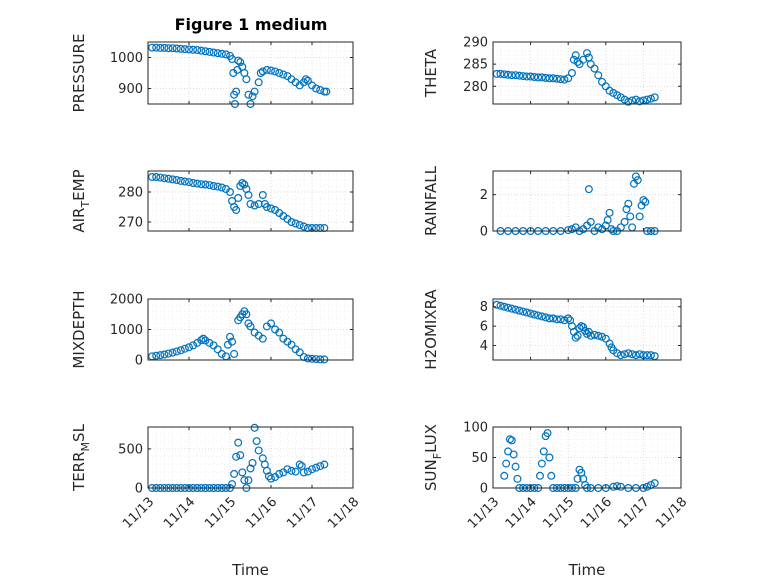 The height and width of the screenshot is (583, 778). I want to click on subplot-mixdepth: 0 1000 2000 MIXDEPTH, so click(212, 329).